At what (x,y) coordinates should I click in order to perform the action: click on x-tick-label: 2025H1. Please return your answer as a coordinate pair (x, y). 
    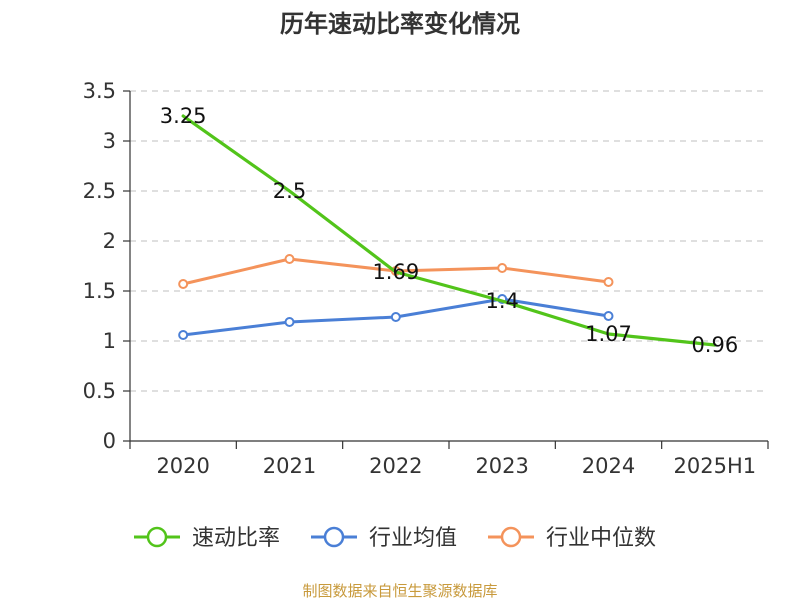
    Looking at the image, I should click on (715, 466).